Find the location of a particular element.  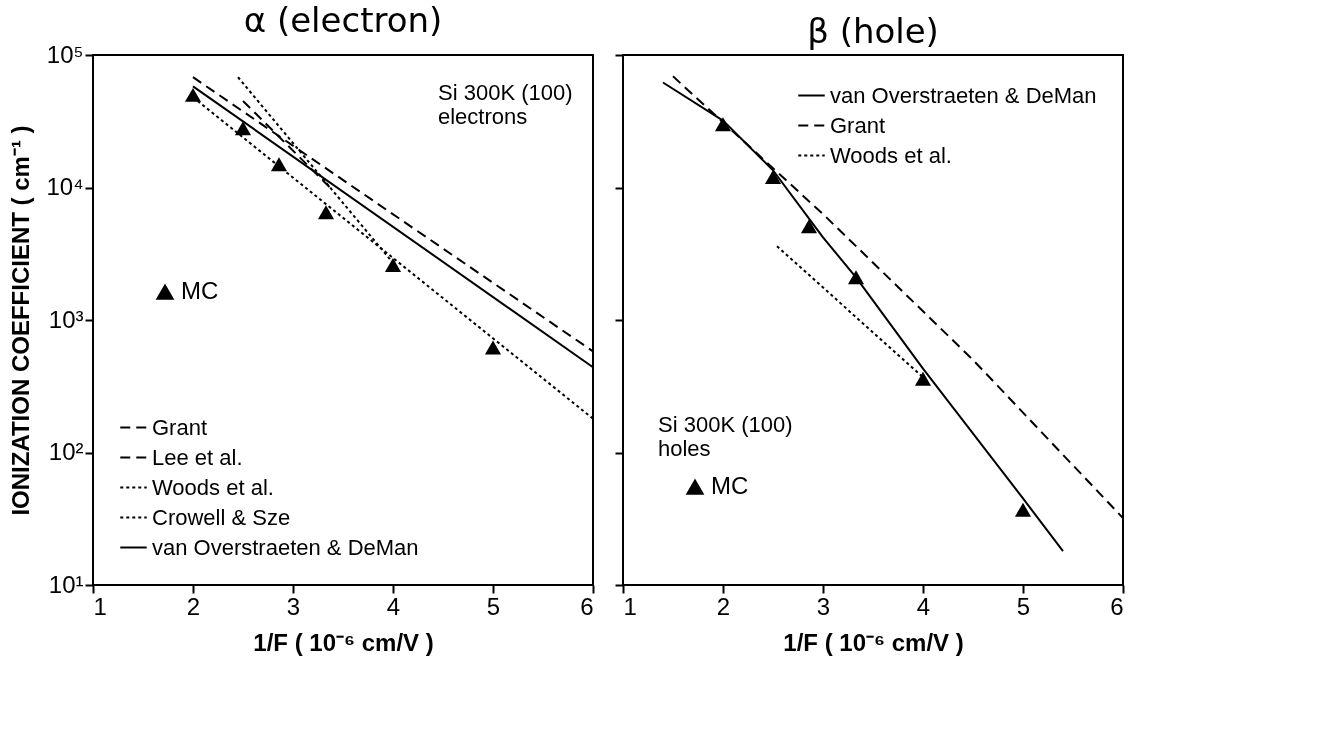

y-tick-label: 10⁵ is located at coordinates (65, 54).